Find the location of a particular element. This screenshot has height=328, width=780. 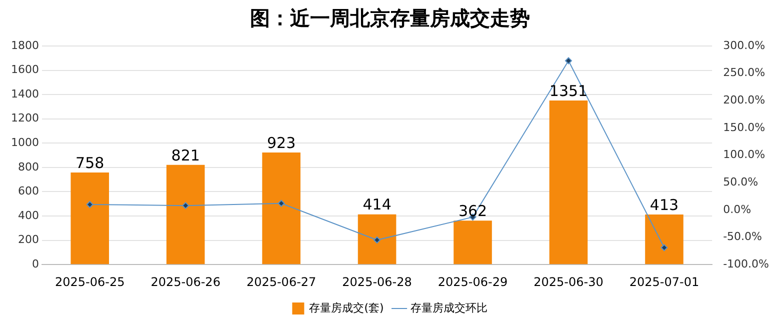

y2-tick-label: 0.0% is located at coordinates (737, 209).